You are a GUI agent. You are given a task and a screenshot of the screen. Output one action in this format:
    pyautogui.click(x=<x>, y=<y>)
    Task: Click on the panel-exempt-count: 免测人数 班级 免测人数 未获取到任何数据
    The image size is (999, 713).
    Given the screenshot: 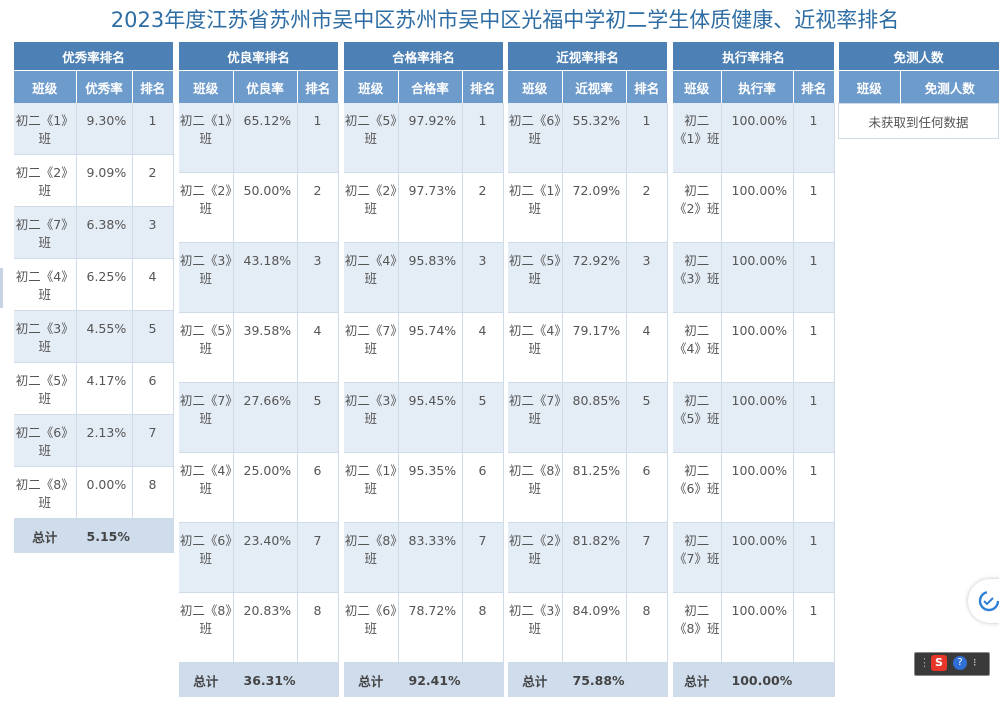 What is the action you would take?
    pyautogui.click(x=918, y=90)
    